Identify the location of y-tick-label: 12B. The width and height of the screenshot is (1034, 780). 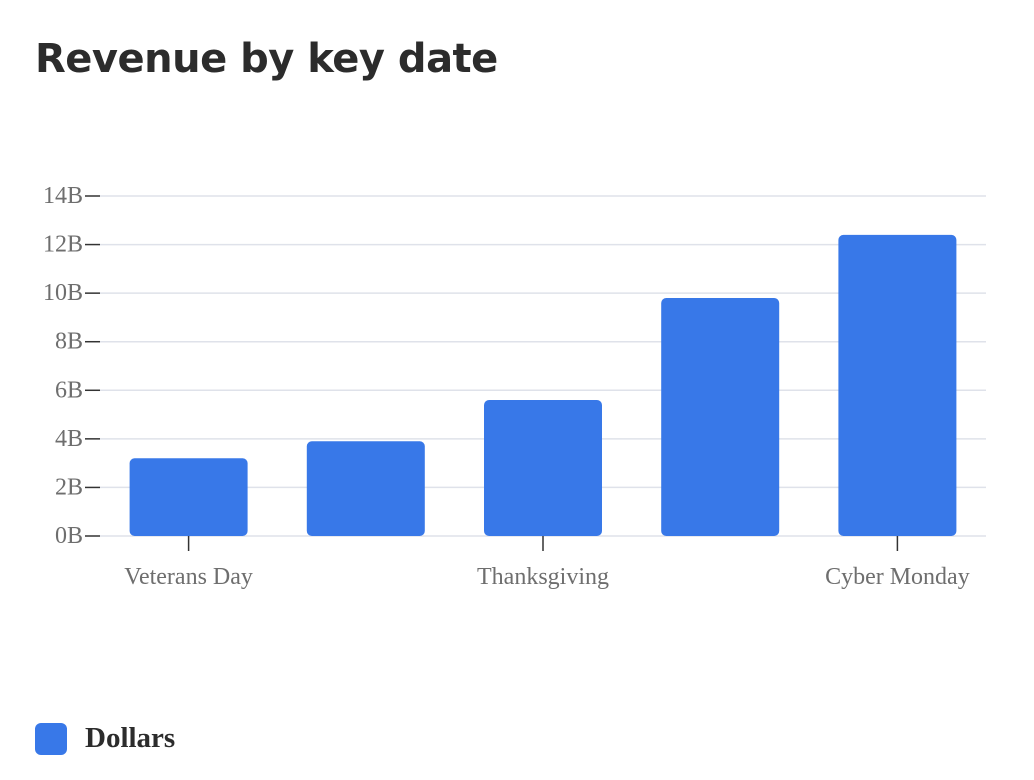
(63, 245).